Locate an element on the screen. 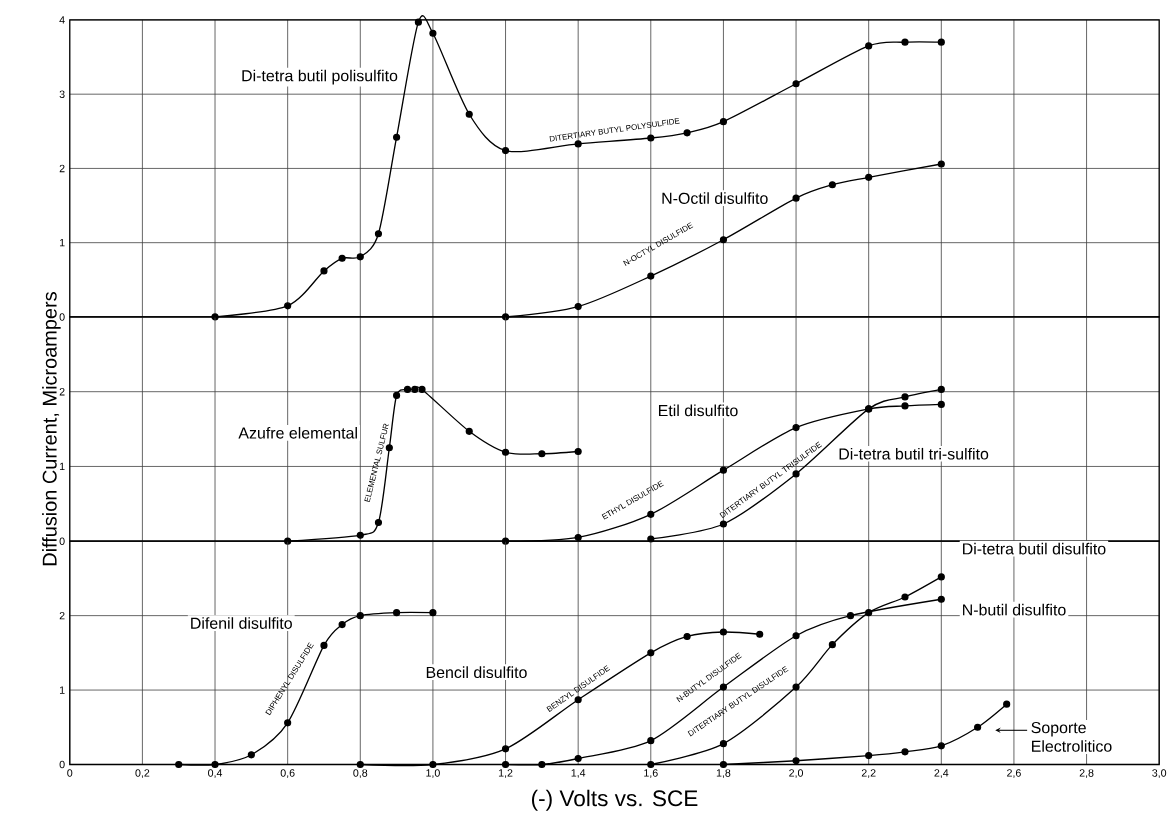  x-tick-label: 3,0 is located at coordinates (1159, 773).